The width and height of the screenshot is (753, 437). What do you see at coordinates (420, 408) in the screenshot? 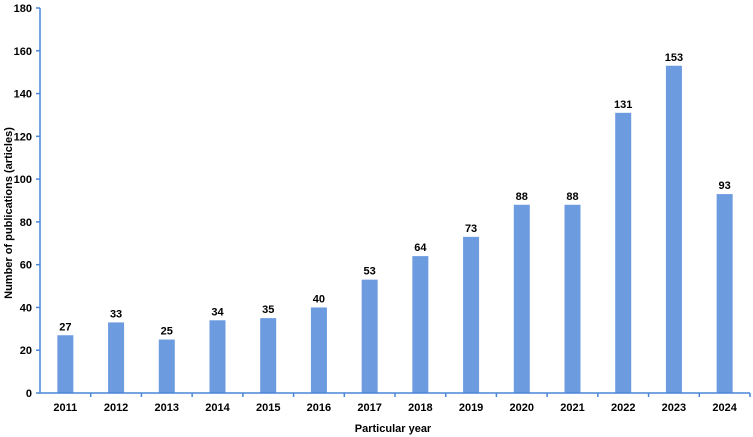
I see `x-tick-label-2018: 2018` at bounding box center [420, 408].